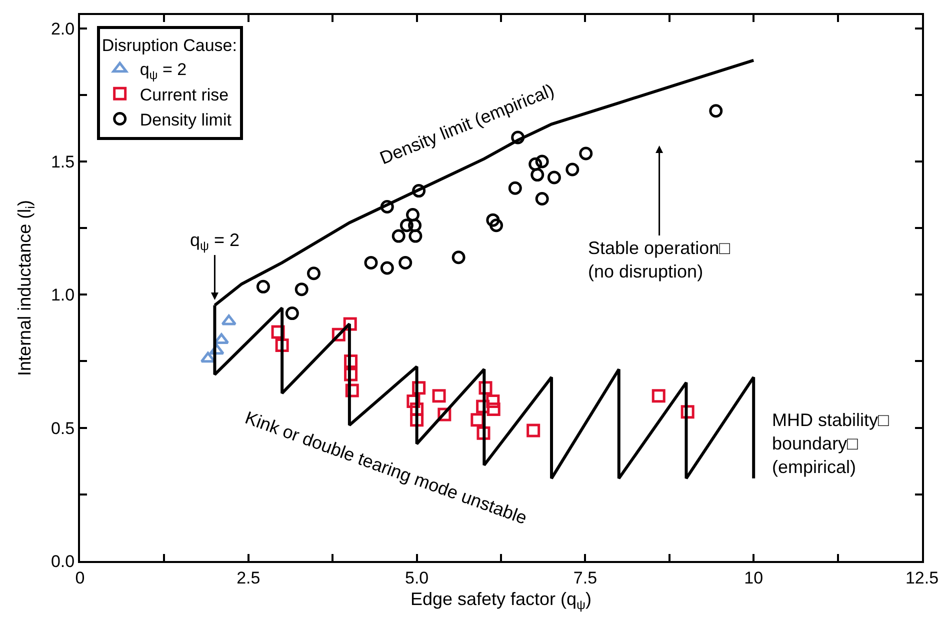 This screenshot has height=618, width=951. I want to click on y-tick-label: 1.0, so click(62, 295).